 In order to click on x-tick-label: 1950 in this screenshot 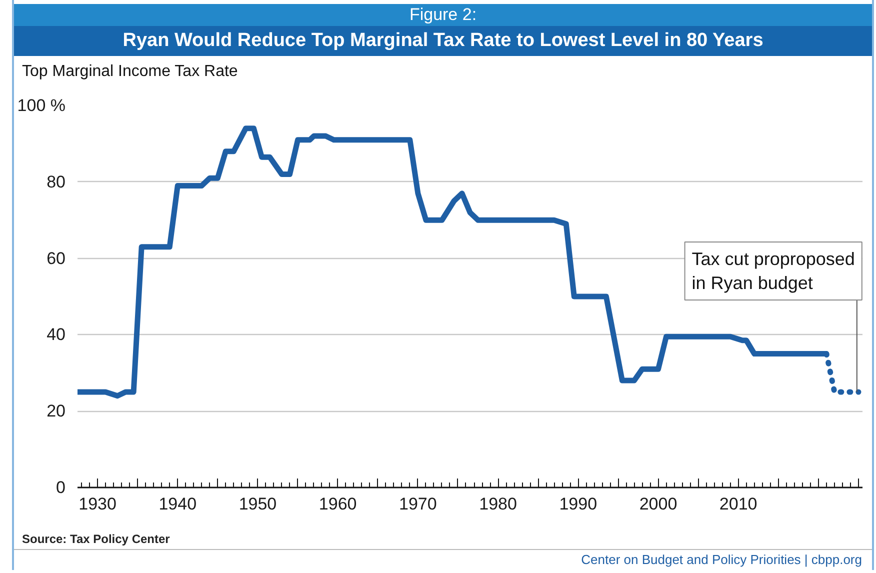, I will do `click(257, 504)`.